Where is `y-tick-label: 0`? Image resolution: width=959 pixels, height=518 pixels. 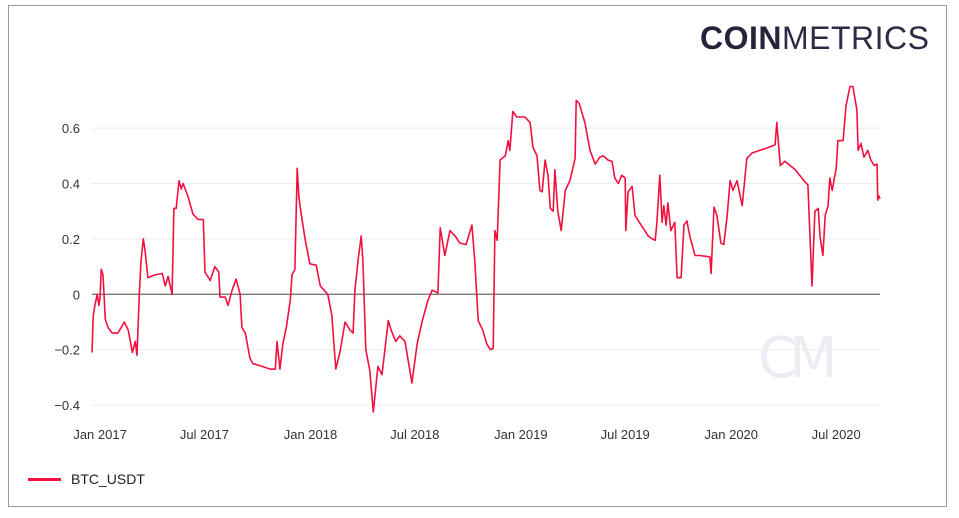 y-tick-label: 0 is located at coordinates (76, 294).